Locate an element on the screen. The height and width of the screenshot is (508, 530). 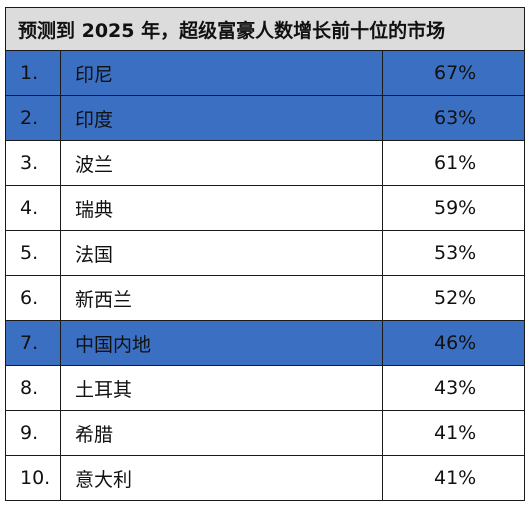
table-row: 10. 意大利 41% is located at coordinates (265, 478).